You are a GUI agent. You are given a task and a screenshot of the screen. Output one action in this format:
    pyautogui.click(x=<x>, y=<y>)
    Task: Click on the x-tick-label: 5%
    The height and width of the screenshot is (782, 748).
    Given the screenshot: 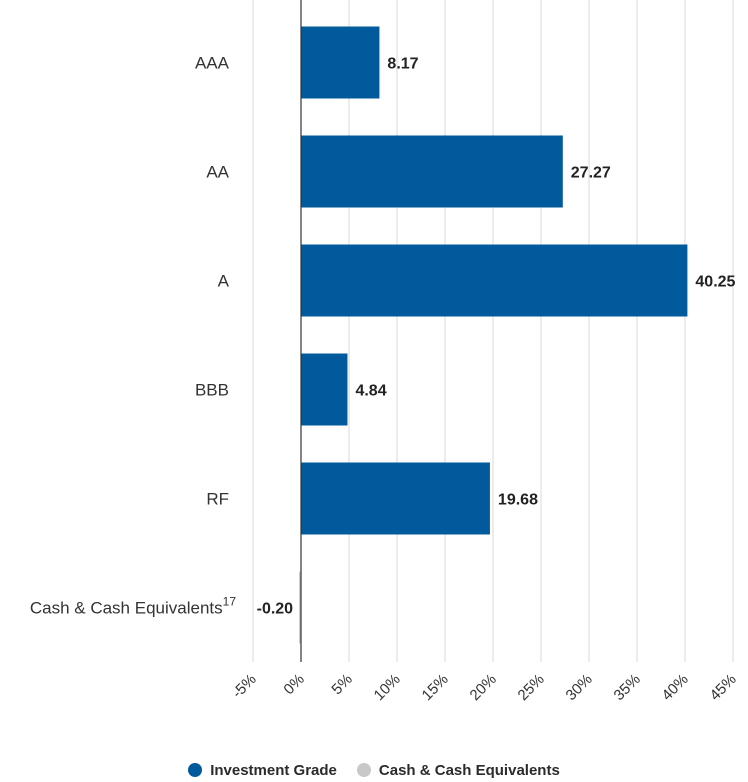 What is the action you would take?
    pyautogui.click(x=341, y=684)
    